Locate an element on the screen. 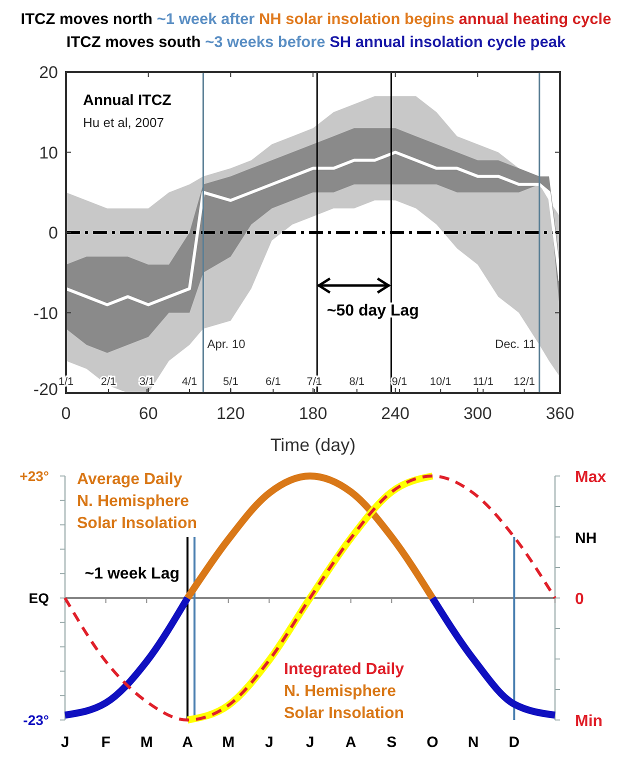  y-tick-label: -20 is located at coordinates (45, 389).